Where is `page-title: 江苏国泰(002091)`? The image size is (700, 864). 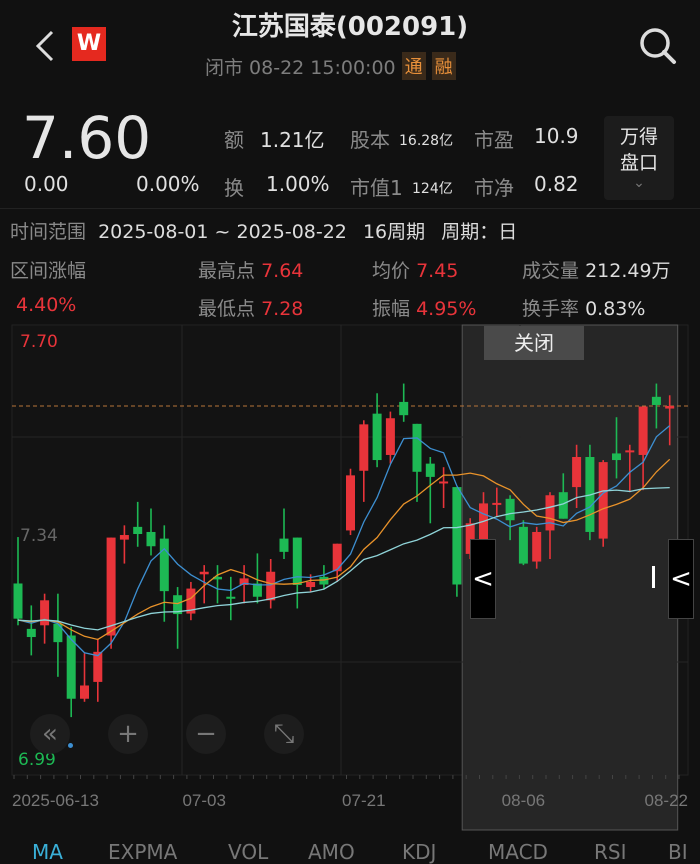
page-title: 江苏国泰(002091) is located at coordinates (350, 27).